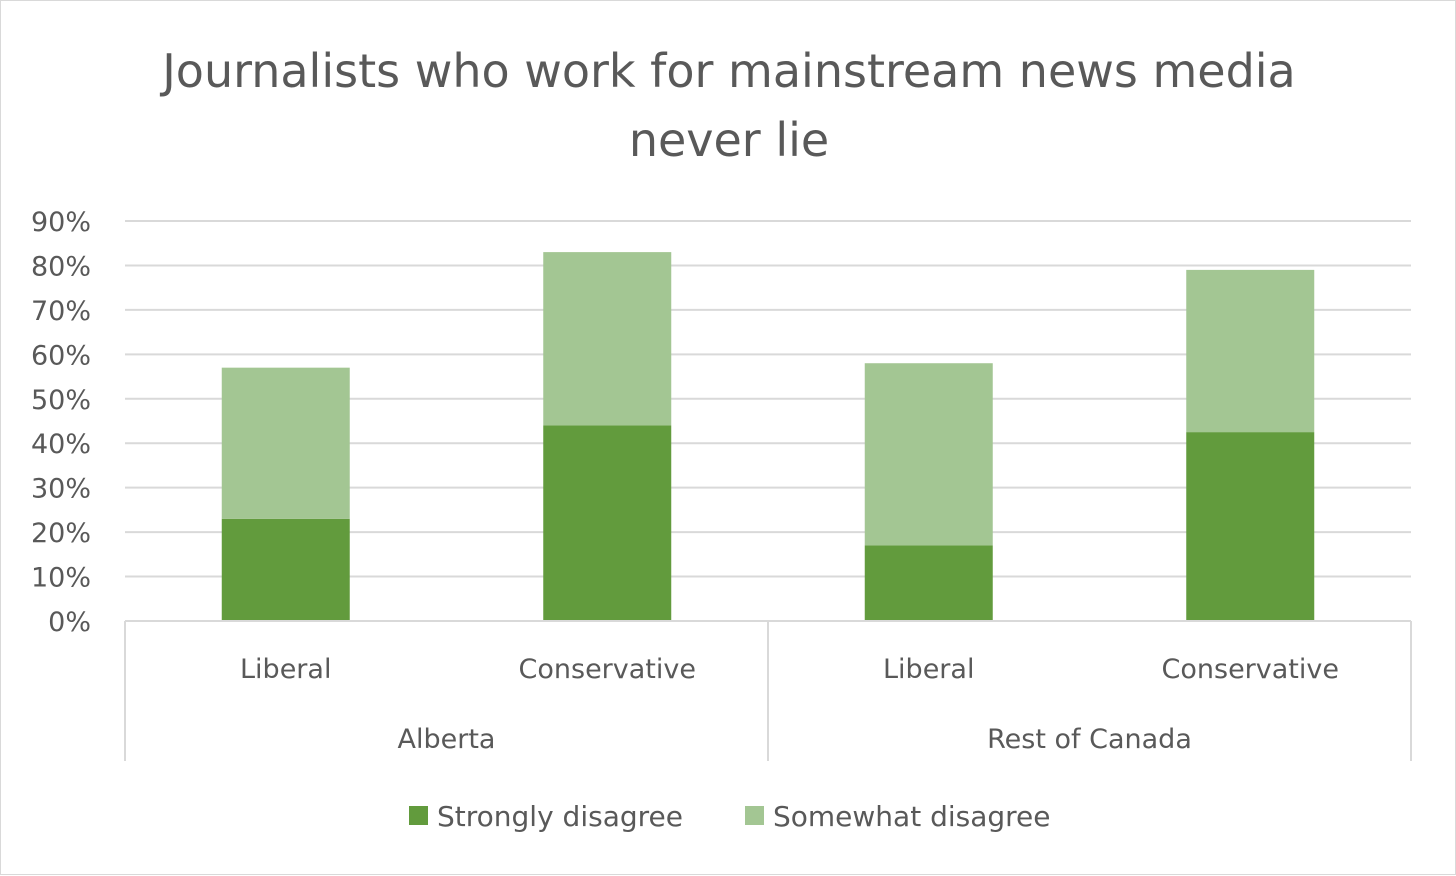 This screenshot has width=1456, height=876. Describe the element at coordinates (61, 266) in the screenshot. I see `y-tick-label: 80%` at that location.